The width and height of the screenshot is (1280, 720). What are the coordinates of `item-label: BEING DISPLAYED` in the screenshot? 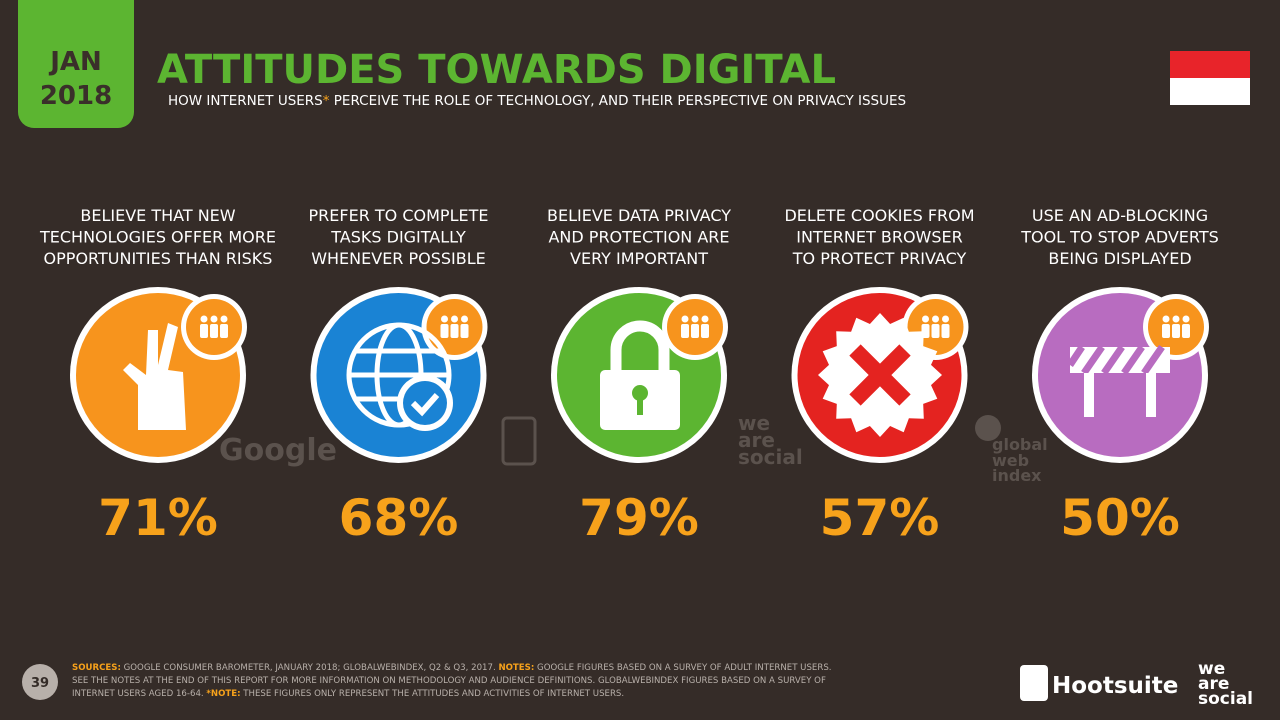 It's located at (1119, 258).